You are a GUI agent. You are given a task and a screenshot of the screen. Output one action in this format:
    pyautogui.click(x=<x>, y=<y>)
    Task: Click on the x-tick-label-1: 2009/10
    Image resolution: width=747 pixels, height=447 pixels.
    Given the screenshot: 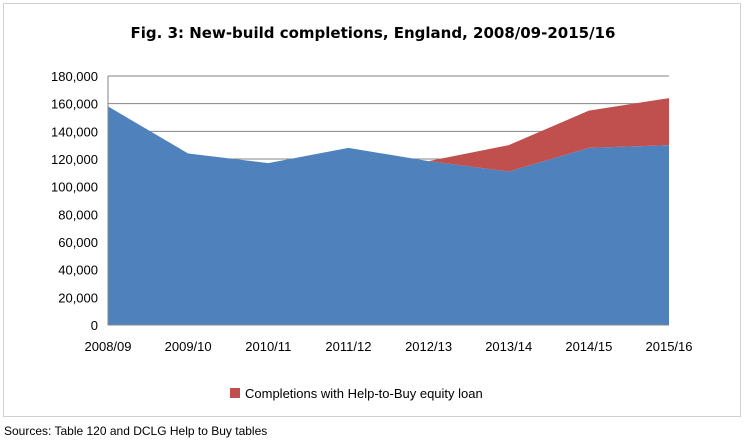 What is the action you would take?
    pyautogui.click(x=188, y=346)
    